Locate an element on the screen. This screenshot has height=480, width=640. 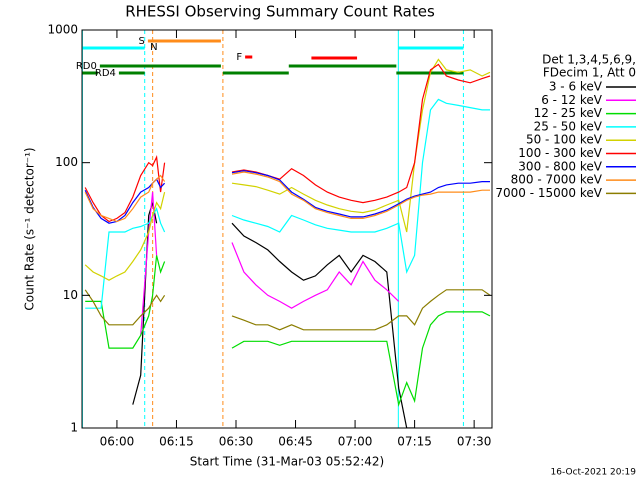
flag-label: S is located at coordinates (142, 41).